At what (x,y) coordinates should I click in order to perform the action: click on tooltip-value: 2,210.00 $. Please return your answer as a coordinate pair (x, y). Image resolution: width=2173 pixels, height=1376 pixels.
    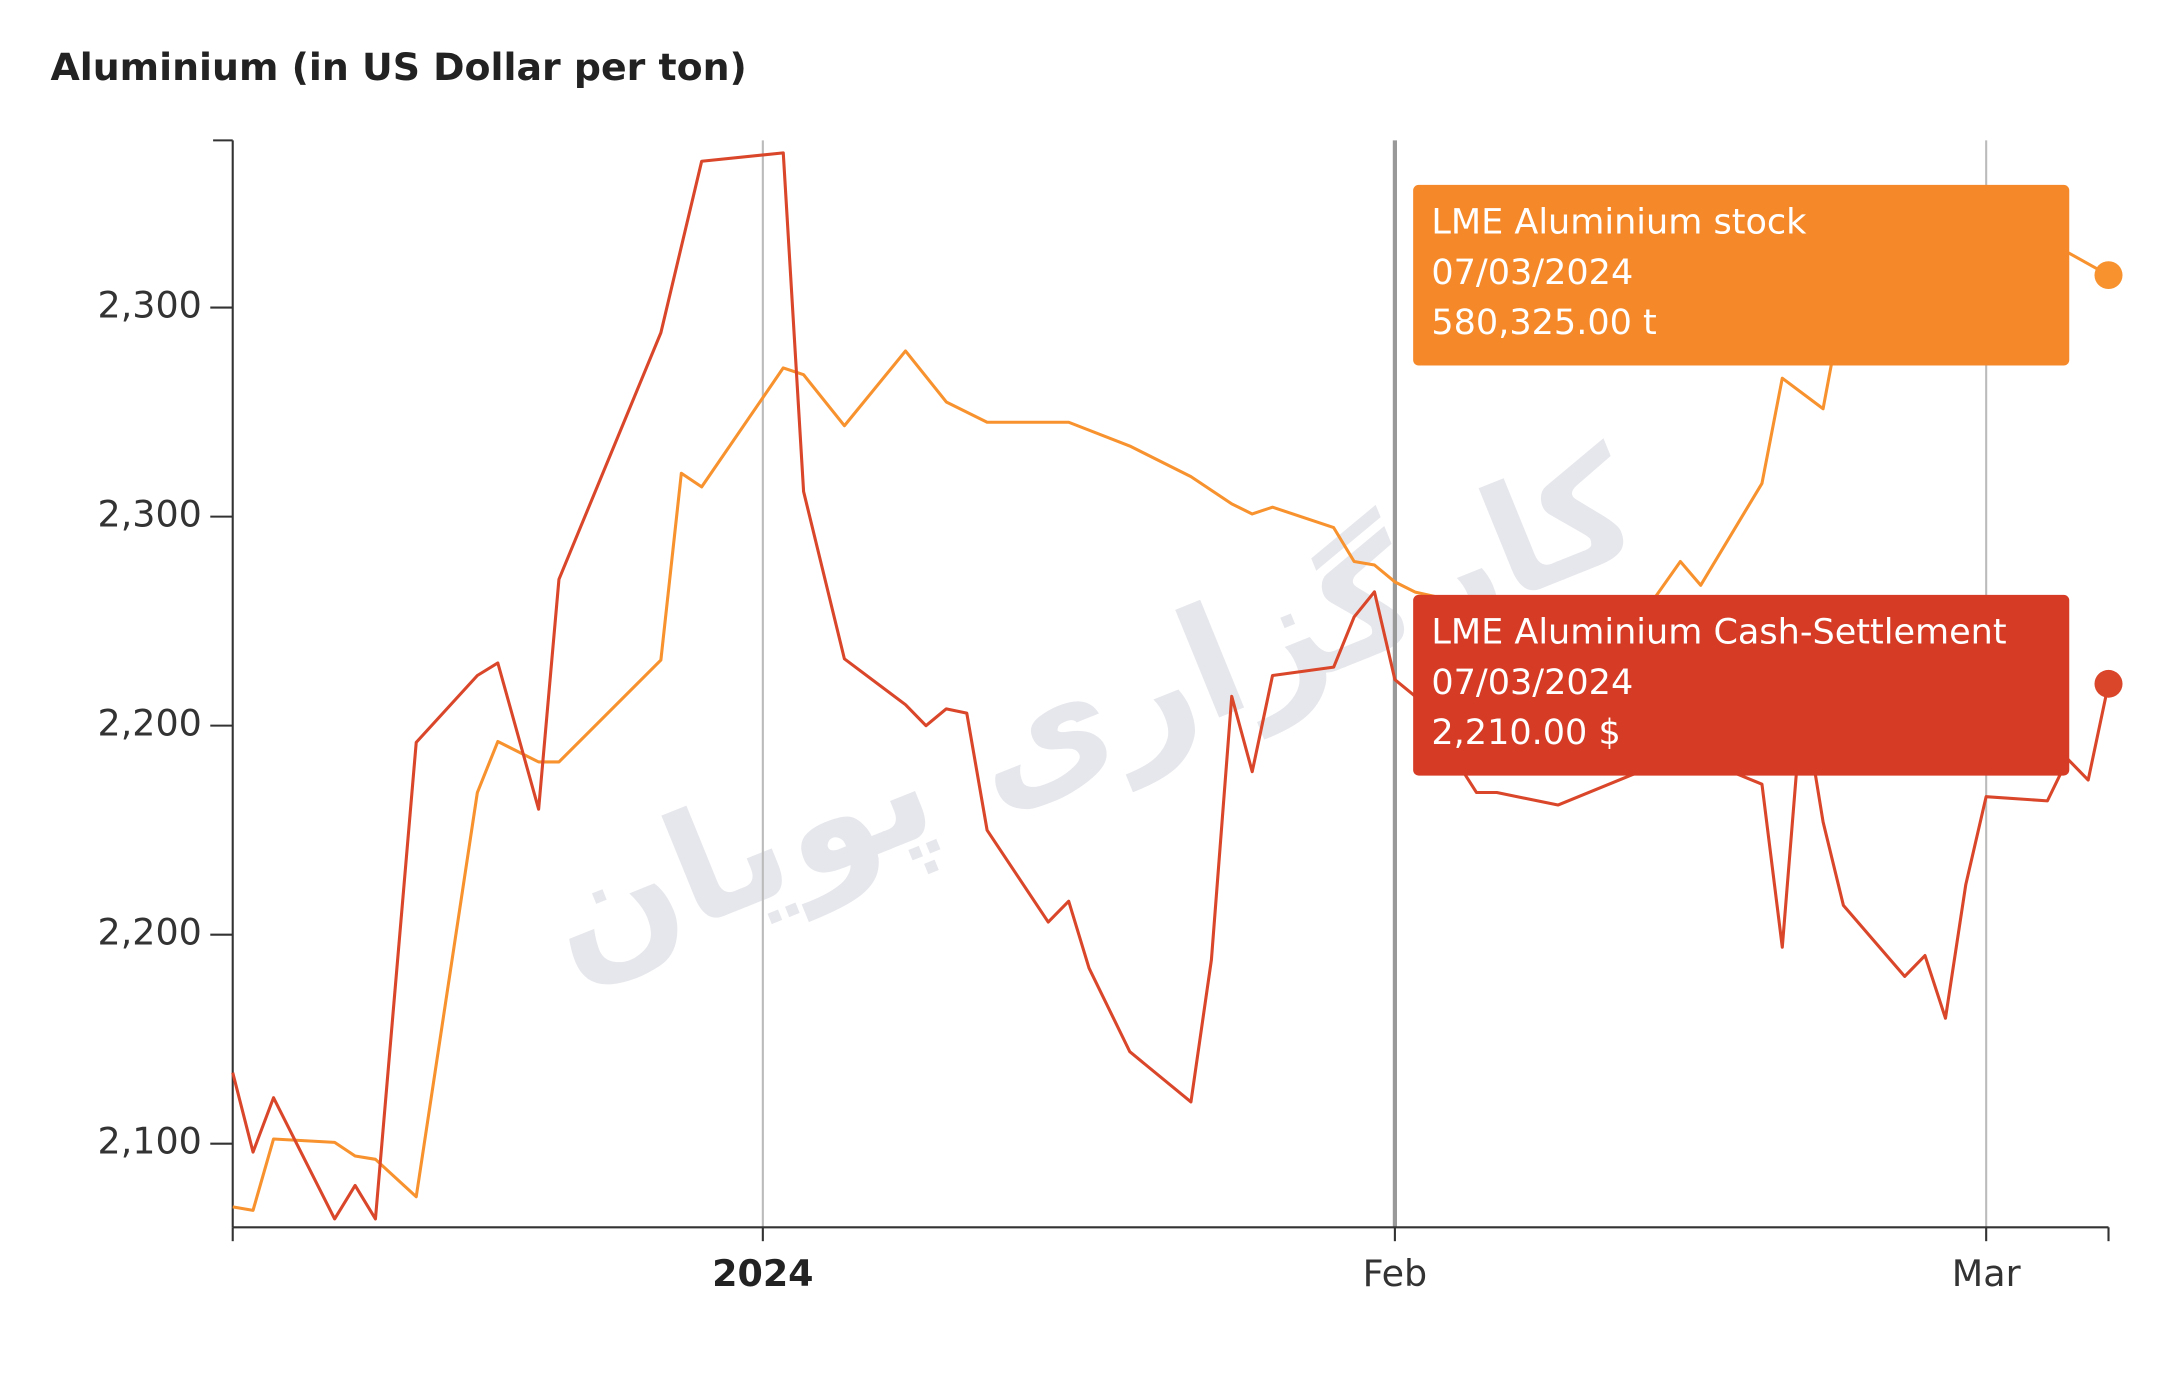
    Looking at the image, I should click on (1525, 733).